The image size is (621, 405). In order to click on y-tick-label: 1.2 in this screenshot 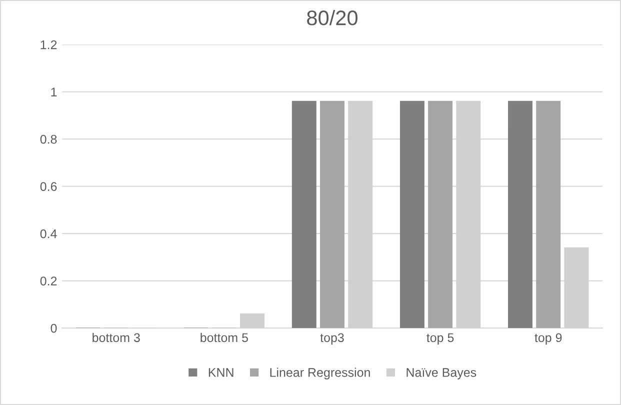, I will do `click(48, 45)`.